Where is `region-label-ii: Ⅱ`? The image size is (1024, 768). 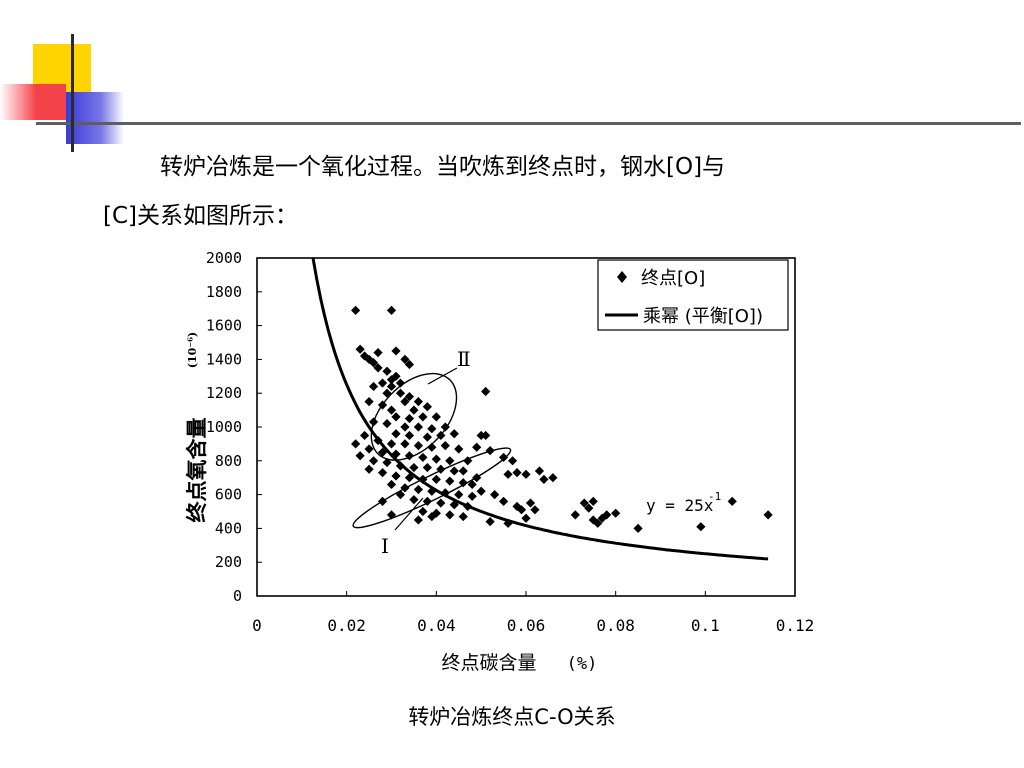 region-label-ii: Ⅱ is located at coordinates (464, 359).